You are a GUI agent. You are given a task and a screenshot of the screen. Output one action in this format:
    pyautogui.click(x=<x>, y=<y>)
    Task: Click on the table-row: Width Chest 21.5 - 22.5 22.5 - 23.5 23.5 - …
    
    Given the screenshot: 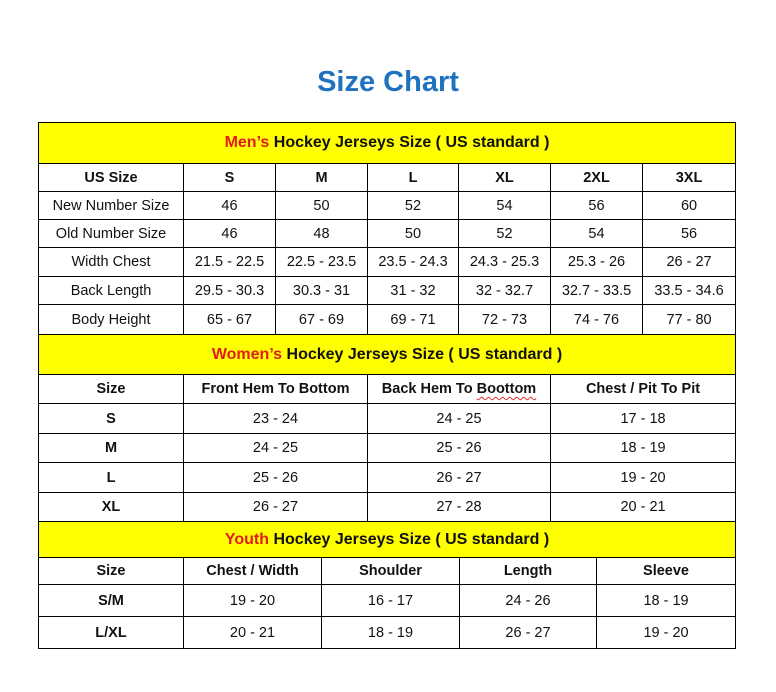 What is the action you would take?
    pyautogui.click(x=387, y=262)
    